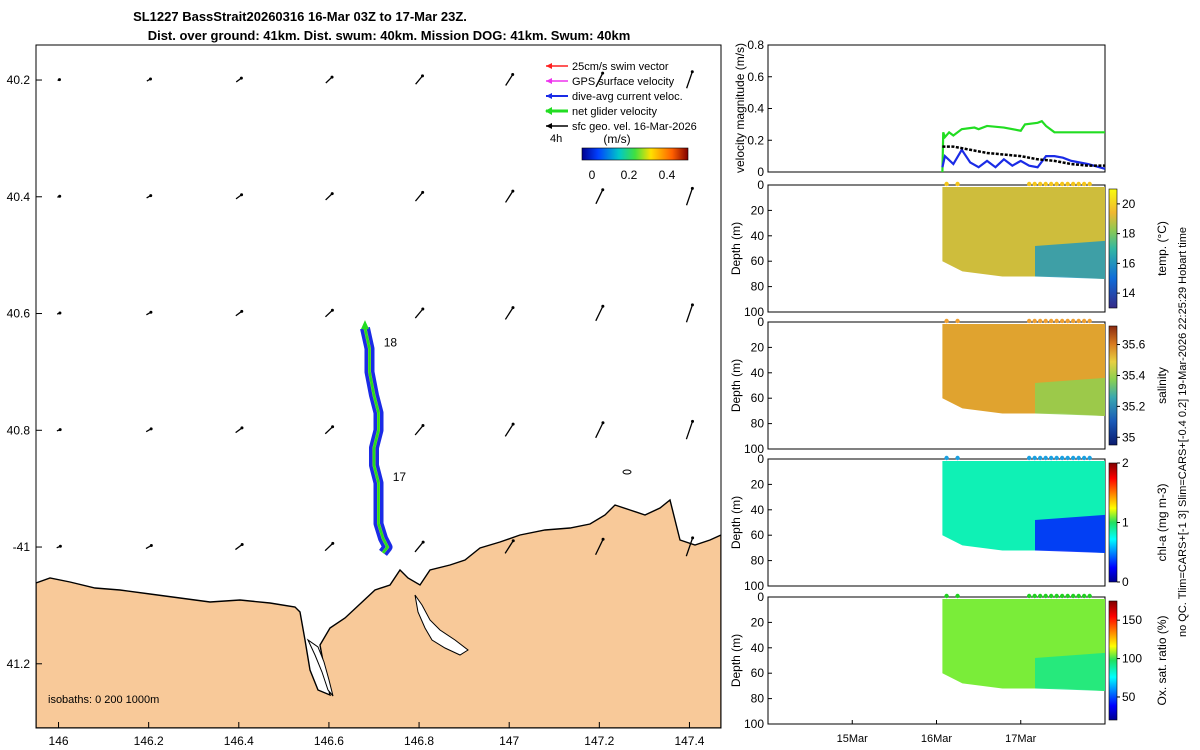 The height and width of the screenshot is (750, 1200). I want to click on colorbar-label: salinity, so click(1162, 385).